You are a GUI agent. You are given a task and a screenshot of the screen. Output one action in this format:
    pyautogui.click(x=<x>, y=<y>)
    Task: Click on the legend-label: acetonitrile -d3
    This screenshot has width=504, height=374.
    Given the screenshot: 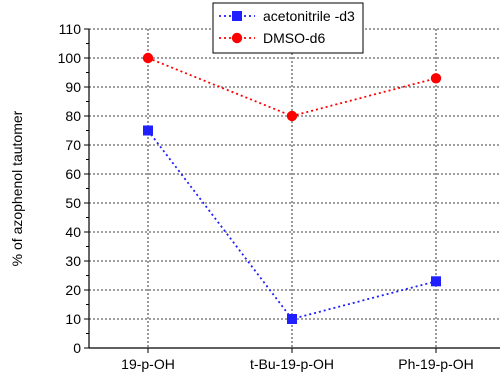 What is the action you would take?
    pyautogui.click(x=309, y=16)
    